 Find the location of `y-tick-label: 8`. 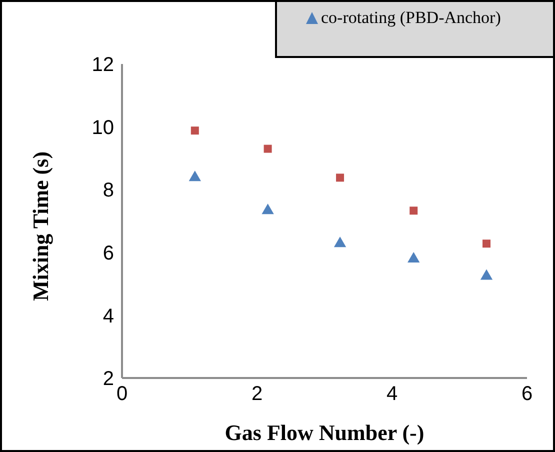

y-tick-label: 8 is located at coordinates (108, 191).